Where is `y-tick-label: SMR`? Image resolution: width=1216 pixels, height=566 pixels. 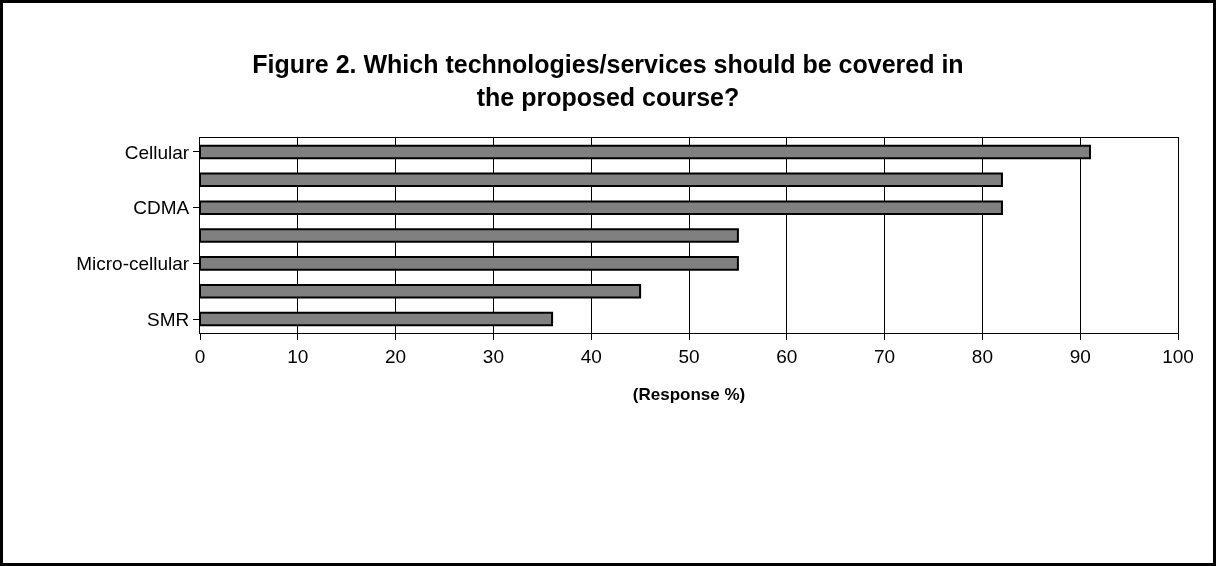
y-tick-label: SMR is located at coordinates (168, 319).